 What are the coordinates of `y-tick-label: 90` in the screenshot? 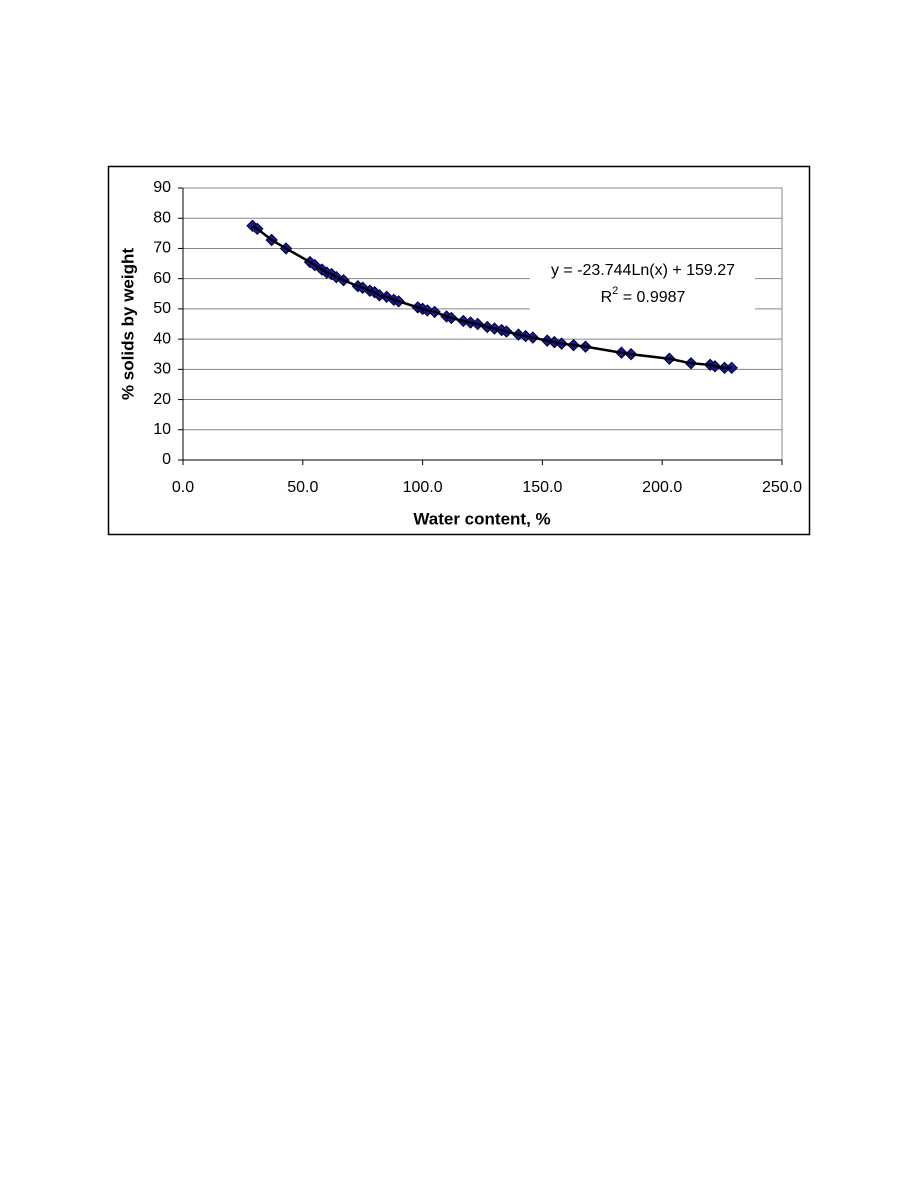 It's located at (162, 187).